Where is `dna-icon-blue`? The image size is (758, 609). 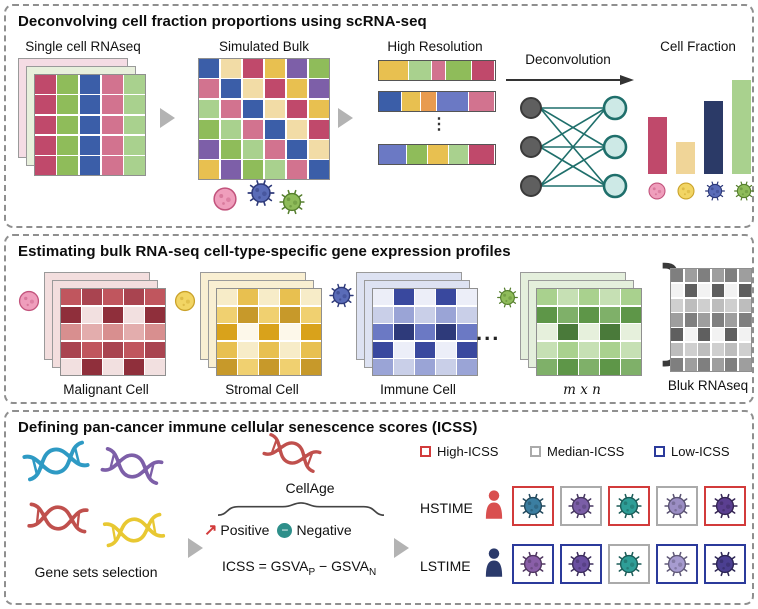 dna-icon-blue is located at coordinates (55, 461).